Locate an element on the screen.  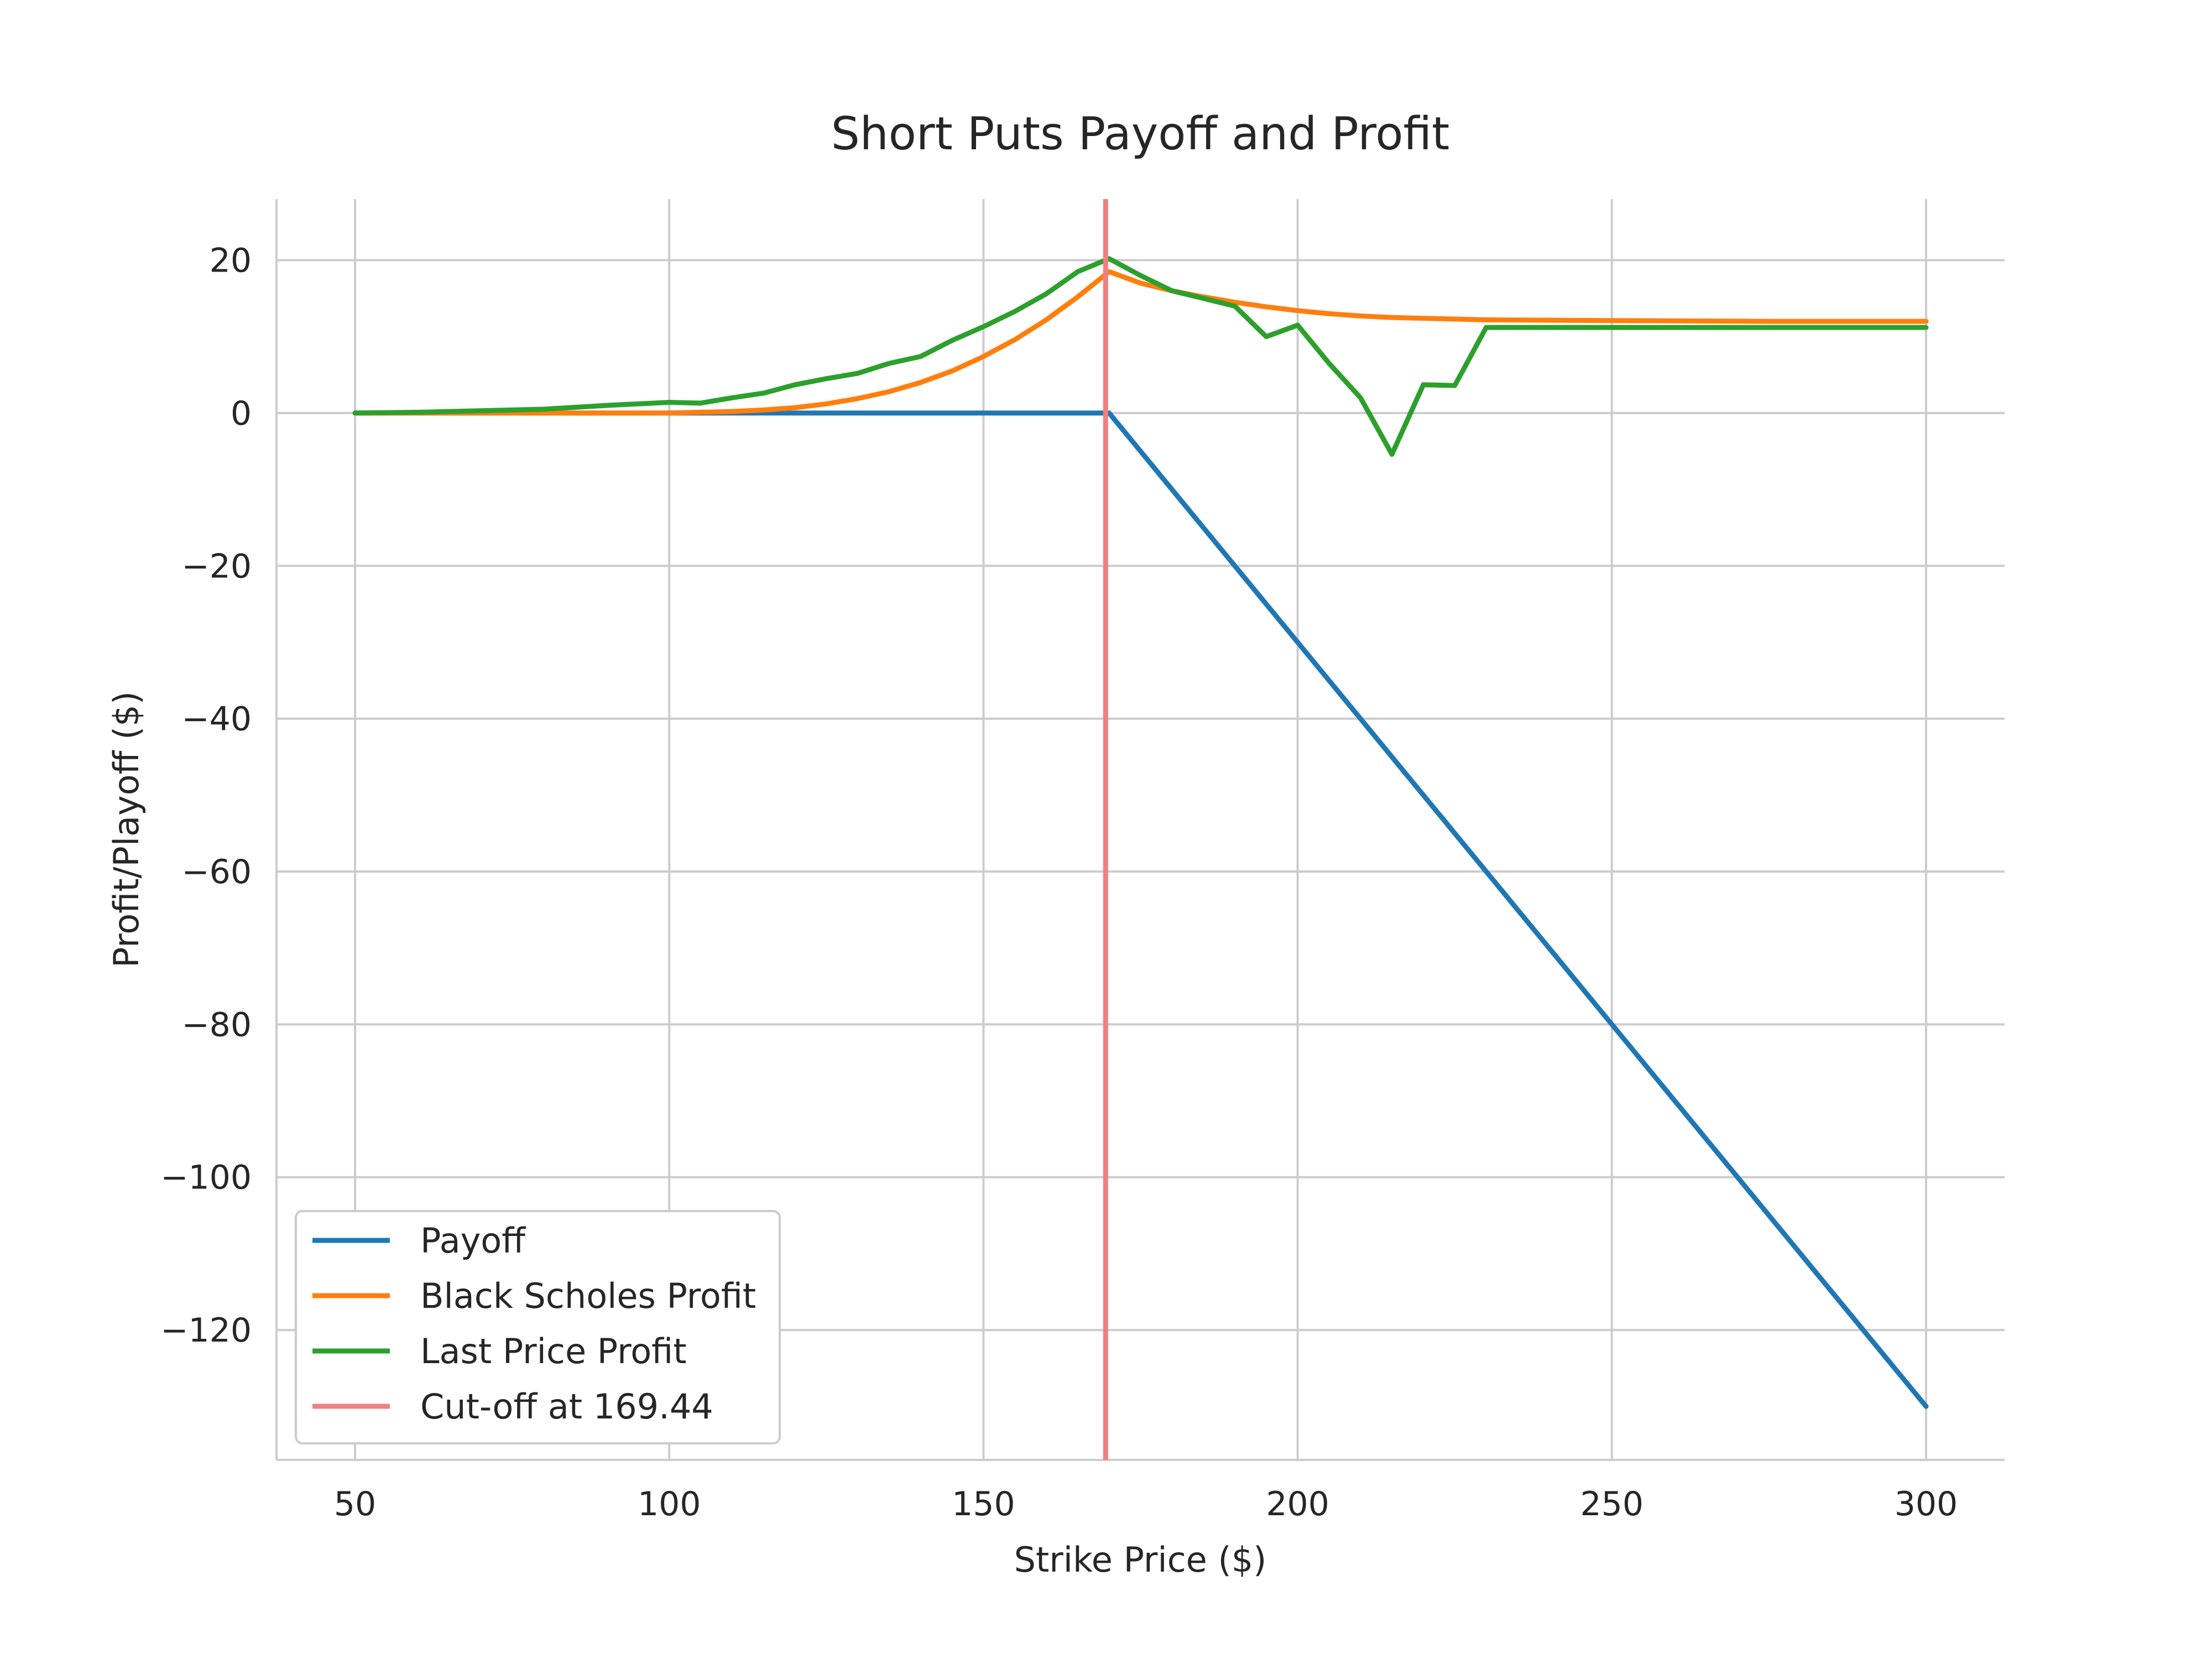
y-tick-label: −100 is located at coordinates (206, 1178).